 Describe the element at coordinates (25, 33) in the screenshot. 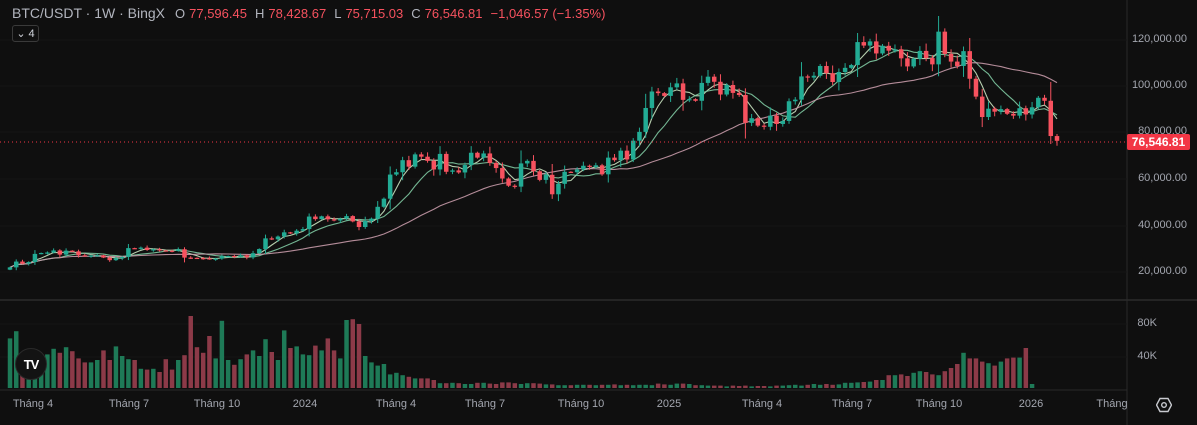

I see `indicators-toggle-button: ⌄ 4` at that location.